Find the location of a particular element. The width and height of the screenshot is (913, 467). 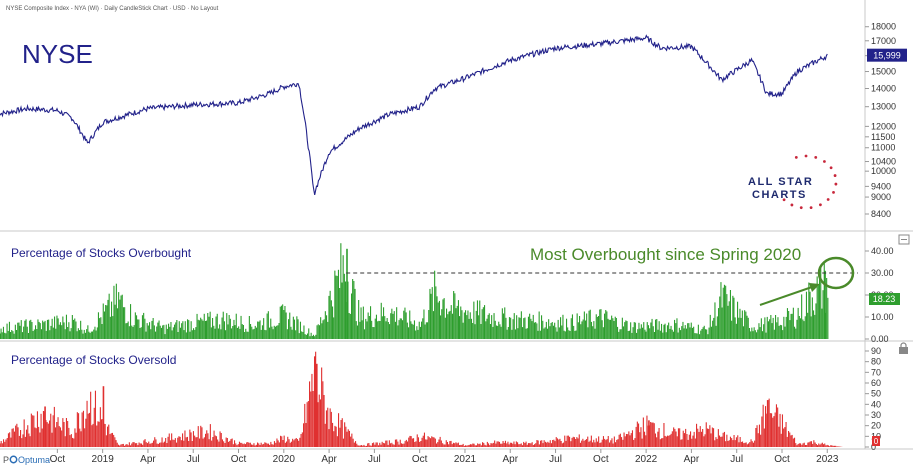

collapse-icon is located at coordinates (904, 239).